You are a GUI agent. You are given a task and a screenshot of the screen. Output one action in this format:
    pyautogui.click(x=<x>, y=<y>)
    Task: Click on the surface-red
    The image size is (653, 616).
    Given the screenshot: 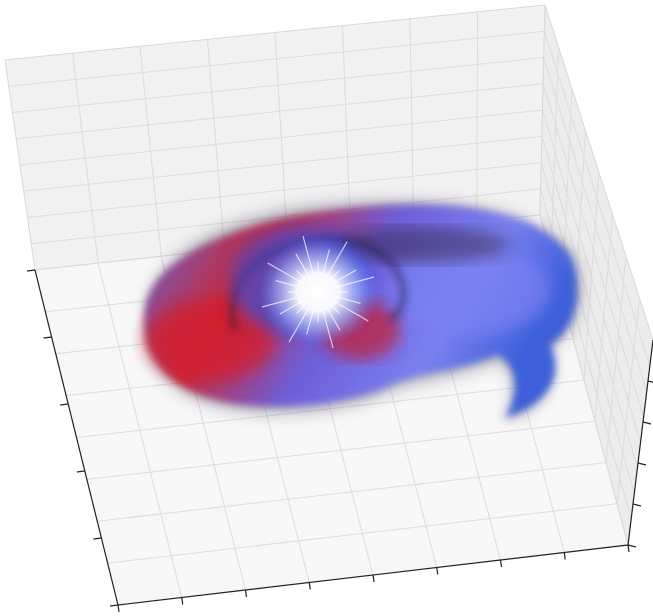 What is the action you would take?
    pyautogui.click(x=210, y=340)
    